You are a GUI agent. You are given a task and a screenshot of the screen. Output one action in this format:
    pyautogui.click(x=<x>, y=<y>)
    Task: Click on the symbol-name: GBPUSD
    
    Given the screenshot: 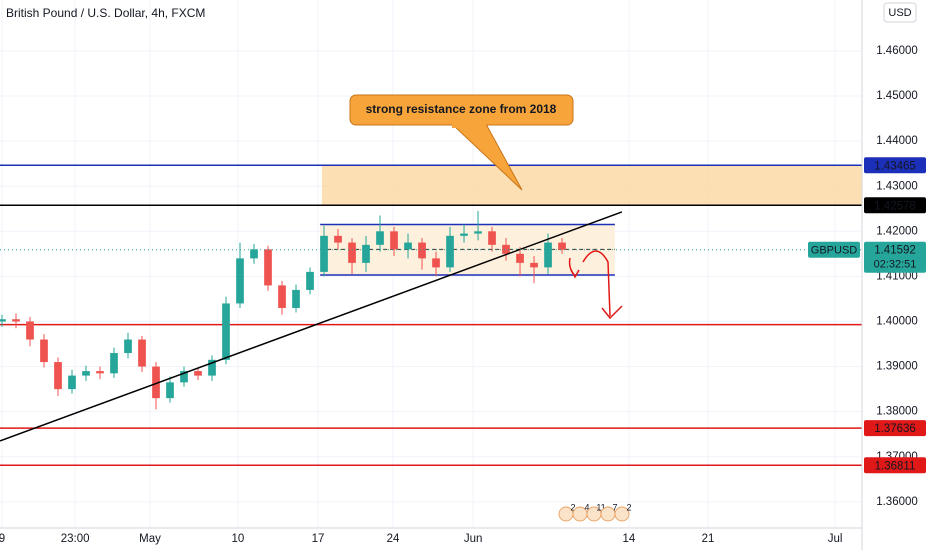 What is the action you would take?
    pyautogui.click(x=834, y=251)
    